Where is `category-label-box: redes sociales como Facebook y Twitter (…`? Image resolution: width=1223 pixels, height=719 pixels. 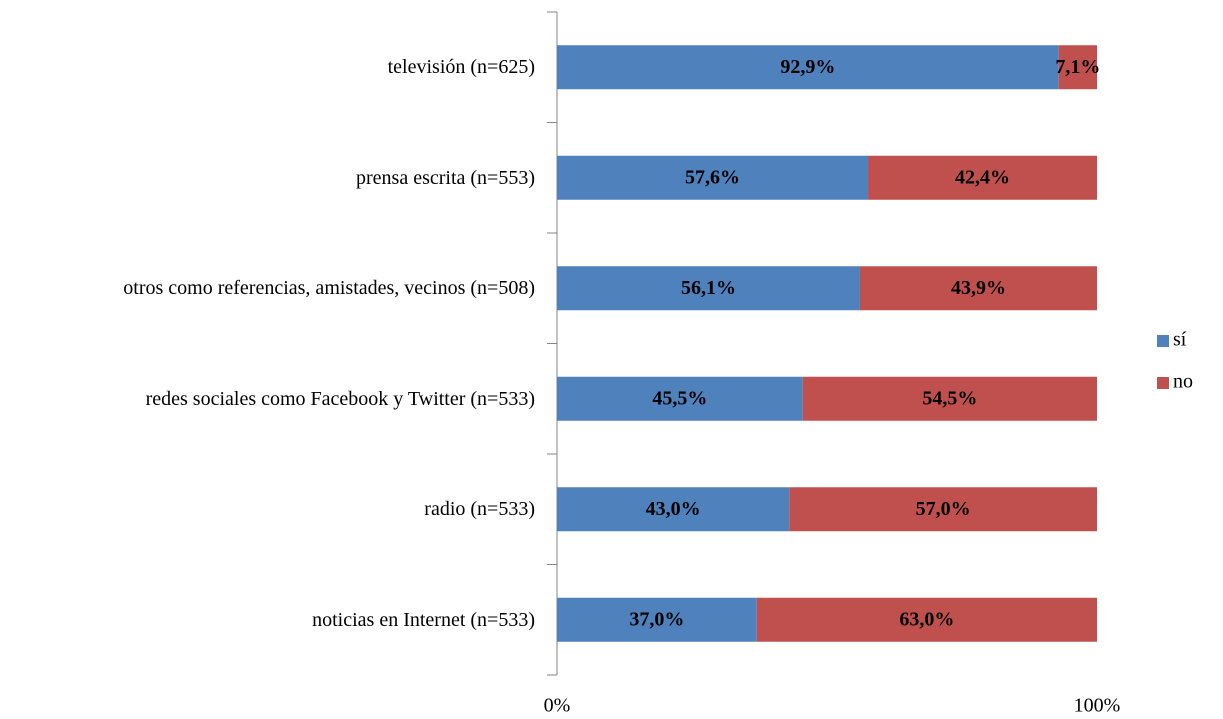 category-label-box: redes sociales como Facebook y Twitter (… is located at coordinates (267, 399).